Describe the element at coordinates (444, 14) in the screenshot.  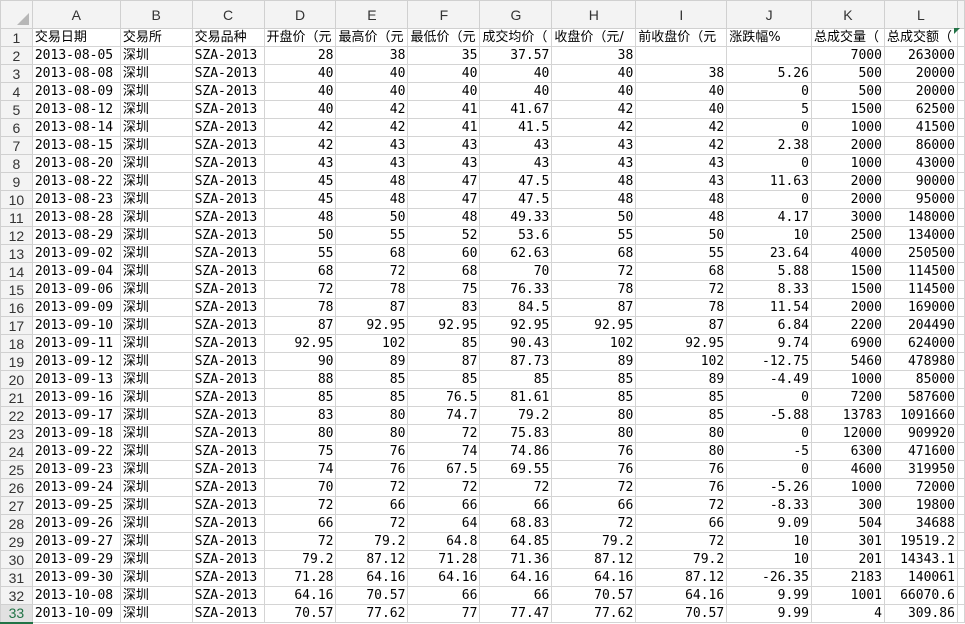
I see `column-header-F: F` at that location.